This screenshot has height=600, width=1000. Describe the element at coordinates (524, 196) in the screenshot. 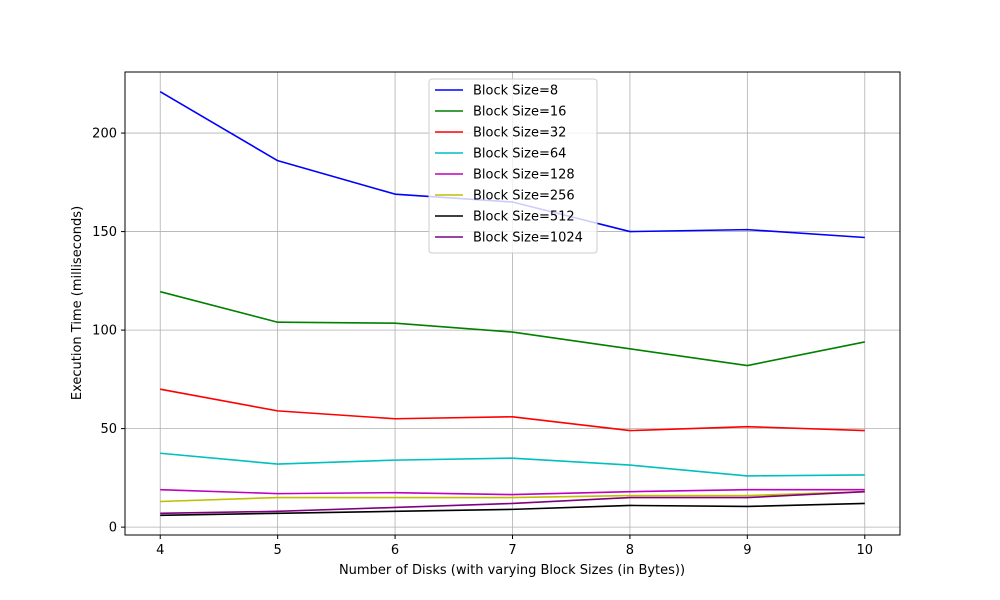

I see `legend-label: Block Size=256` at that location.